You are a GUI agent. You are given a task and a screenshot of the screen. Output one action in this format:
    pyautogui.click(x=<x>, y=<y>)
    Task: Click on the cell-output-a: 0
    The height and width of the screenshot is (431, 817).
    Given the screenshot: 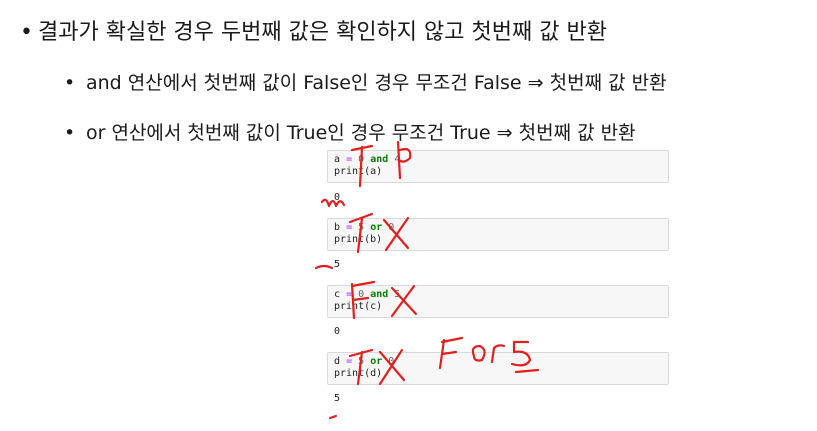 What is the action you would take?
    pyautogui.click(x=337, y=197)
    